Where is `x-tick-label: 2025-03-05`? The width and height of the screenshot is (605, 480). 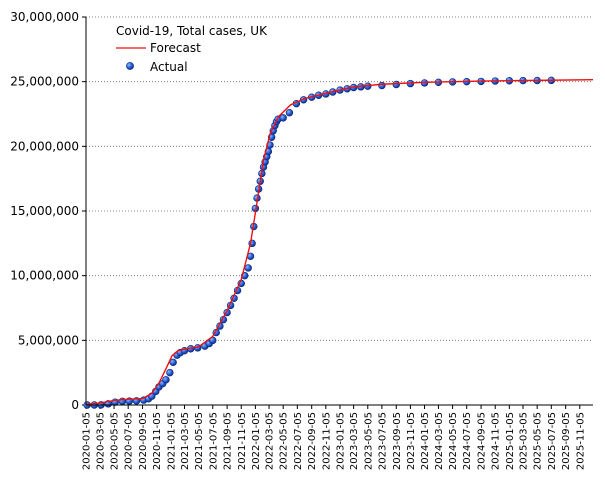 x-tick-label: 2025-03-05 is located at coordinates (524, 441).